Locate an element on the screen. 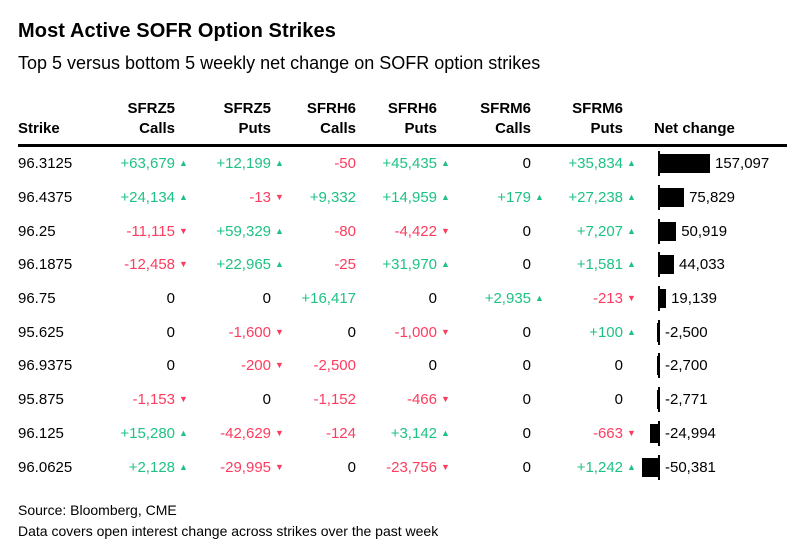 This screenshot has height=554, width=803. net-change-label: -2,771 is located at coordinates (686, 400).